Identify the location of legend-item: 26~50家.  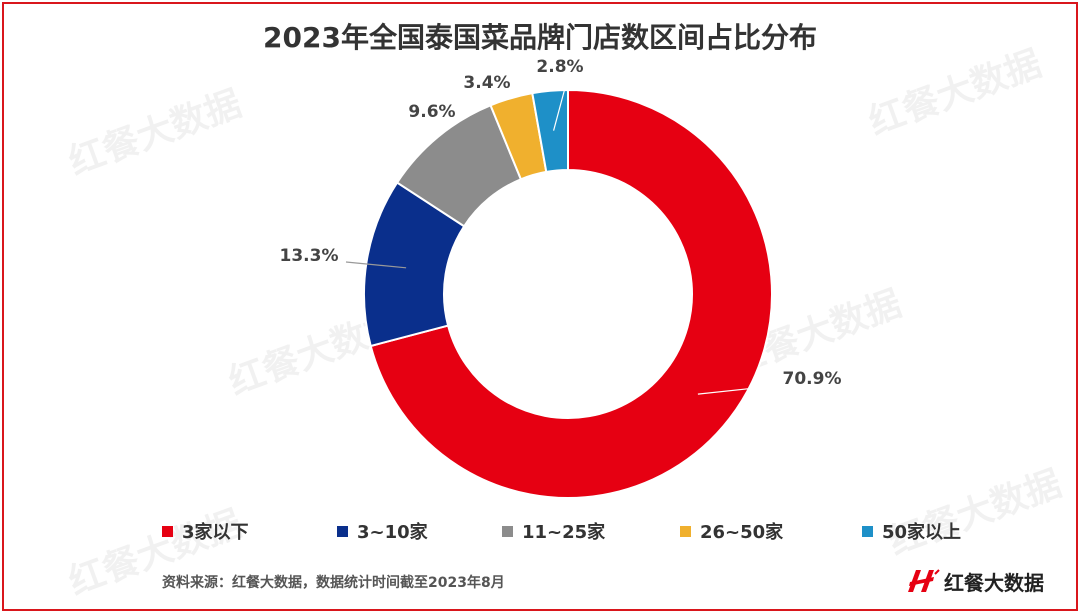
(731, 531).